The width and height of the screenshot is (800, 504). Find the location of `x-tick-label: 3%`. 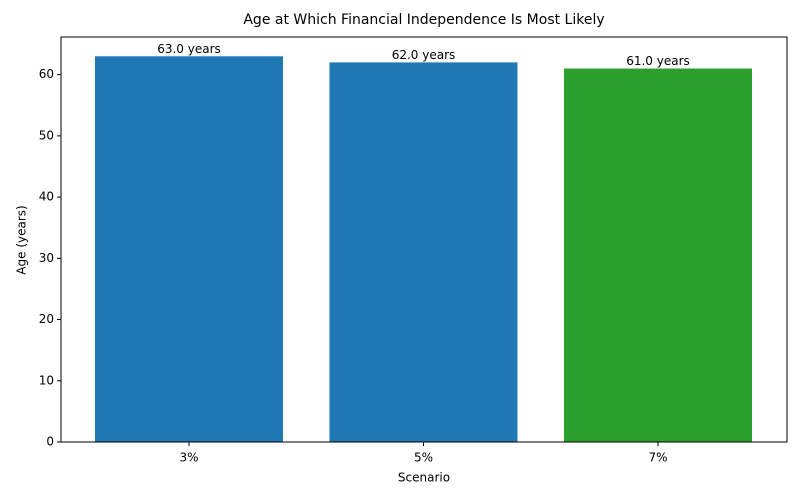

x-tick-label: 3% is located at coordinates (188, 458).